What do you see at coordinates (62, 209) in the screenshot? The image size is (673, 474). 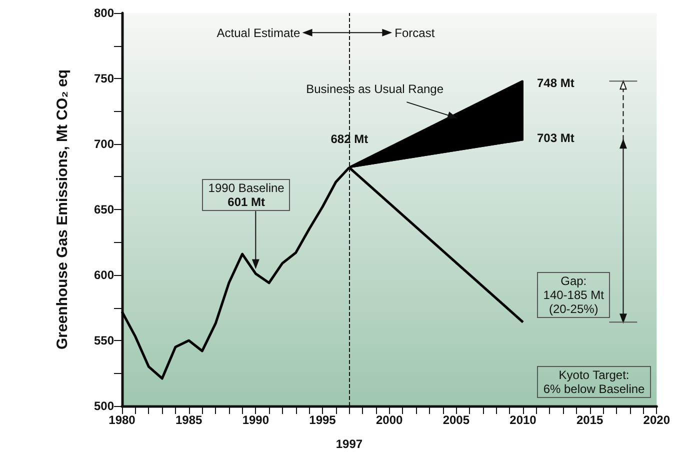 I see `y-axis-title: Greenhouse Gas Emissions, Mt CO₂ eq` at bounding box center [62, 209].